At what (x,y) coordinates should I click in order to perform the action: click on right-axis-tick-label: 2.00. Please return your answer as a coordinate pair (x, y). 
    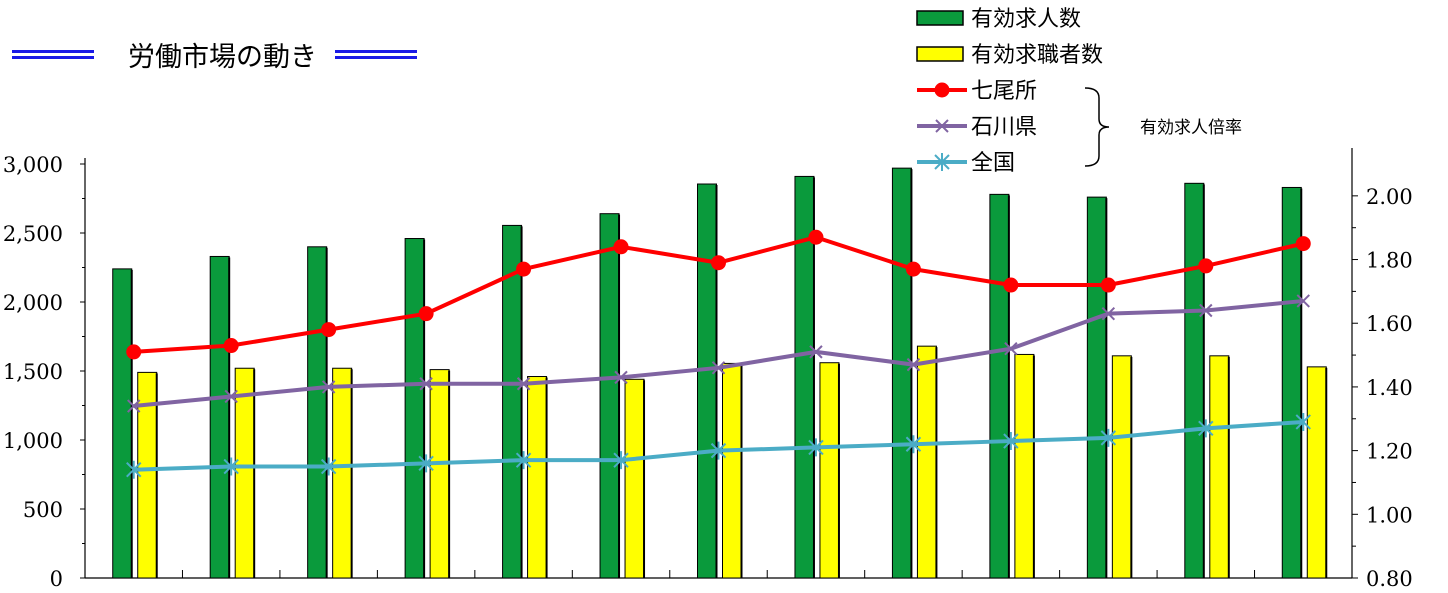
    Looking at the image, I should click on (1389, 197).